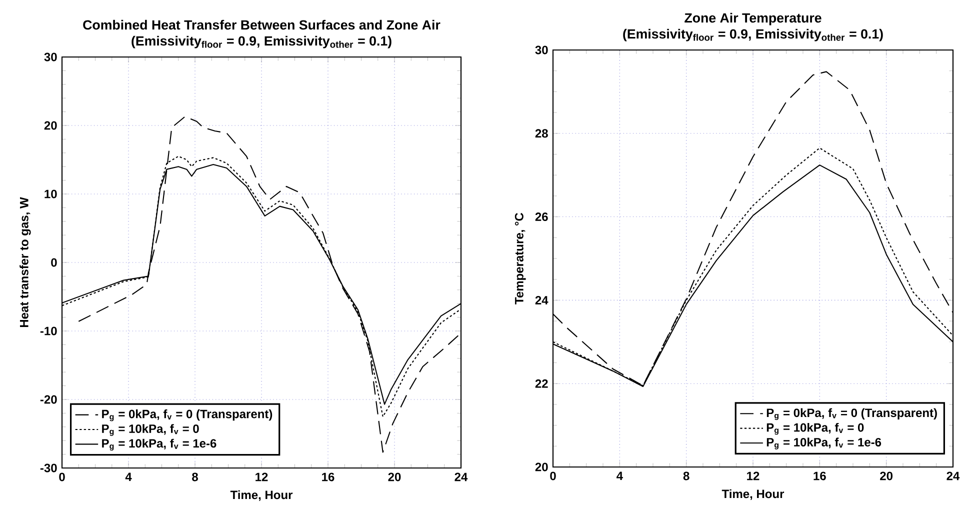  I want to click on y-axis-title: Temperature, °C, so click(520, 258).